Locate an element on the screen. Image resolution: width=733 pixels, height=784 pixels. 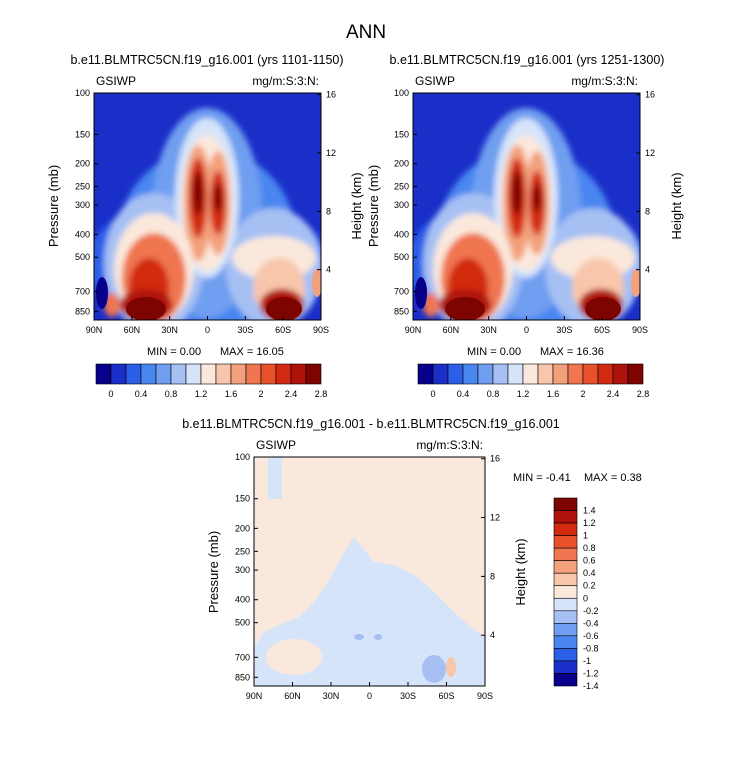
panel-diff-max: MAX = 0.38 is located at coordinates (613, 478).